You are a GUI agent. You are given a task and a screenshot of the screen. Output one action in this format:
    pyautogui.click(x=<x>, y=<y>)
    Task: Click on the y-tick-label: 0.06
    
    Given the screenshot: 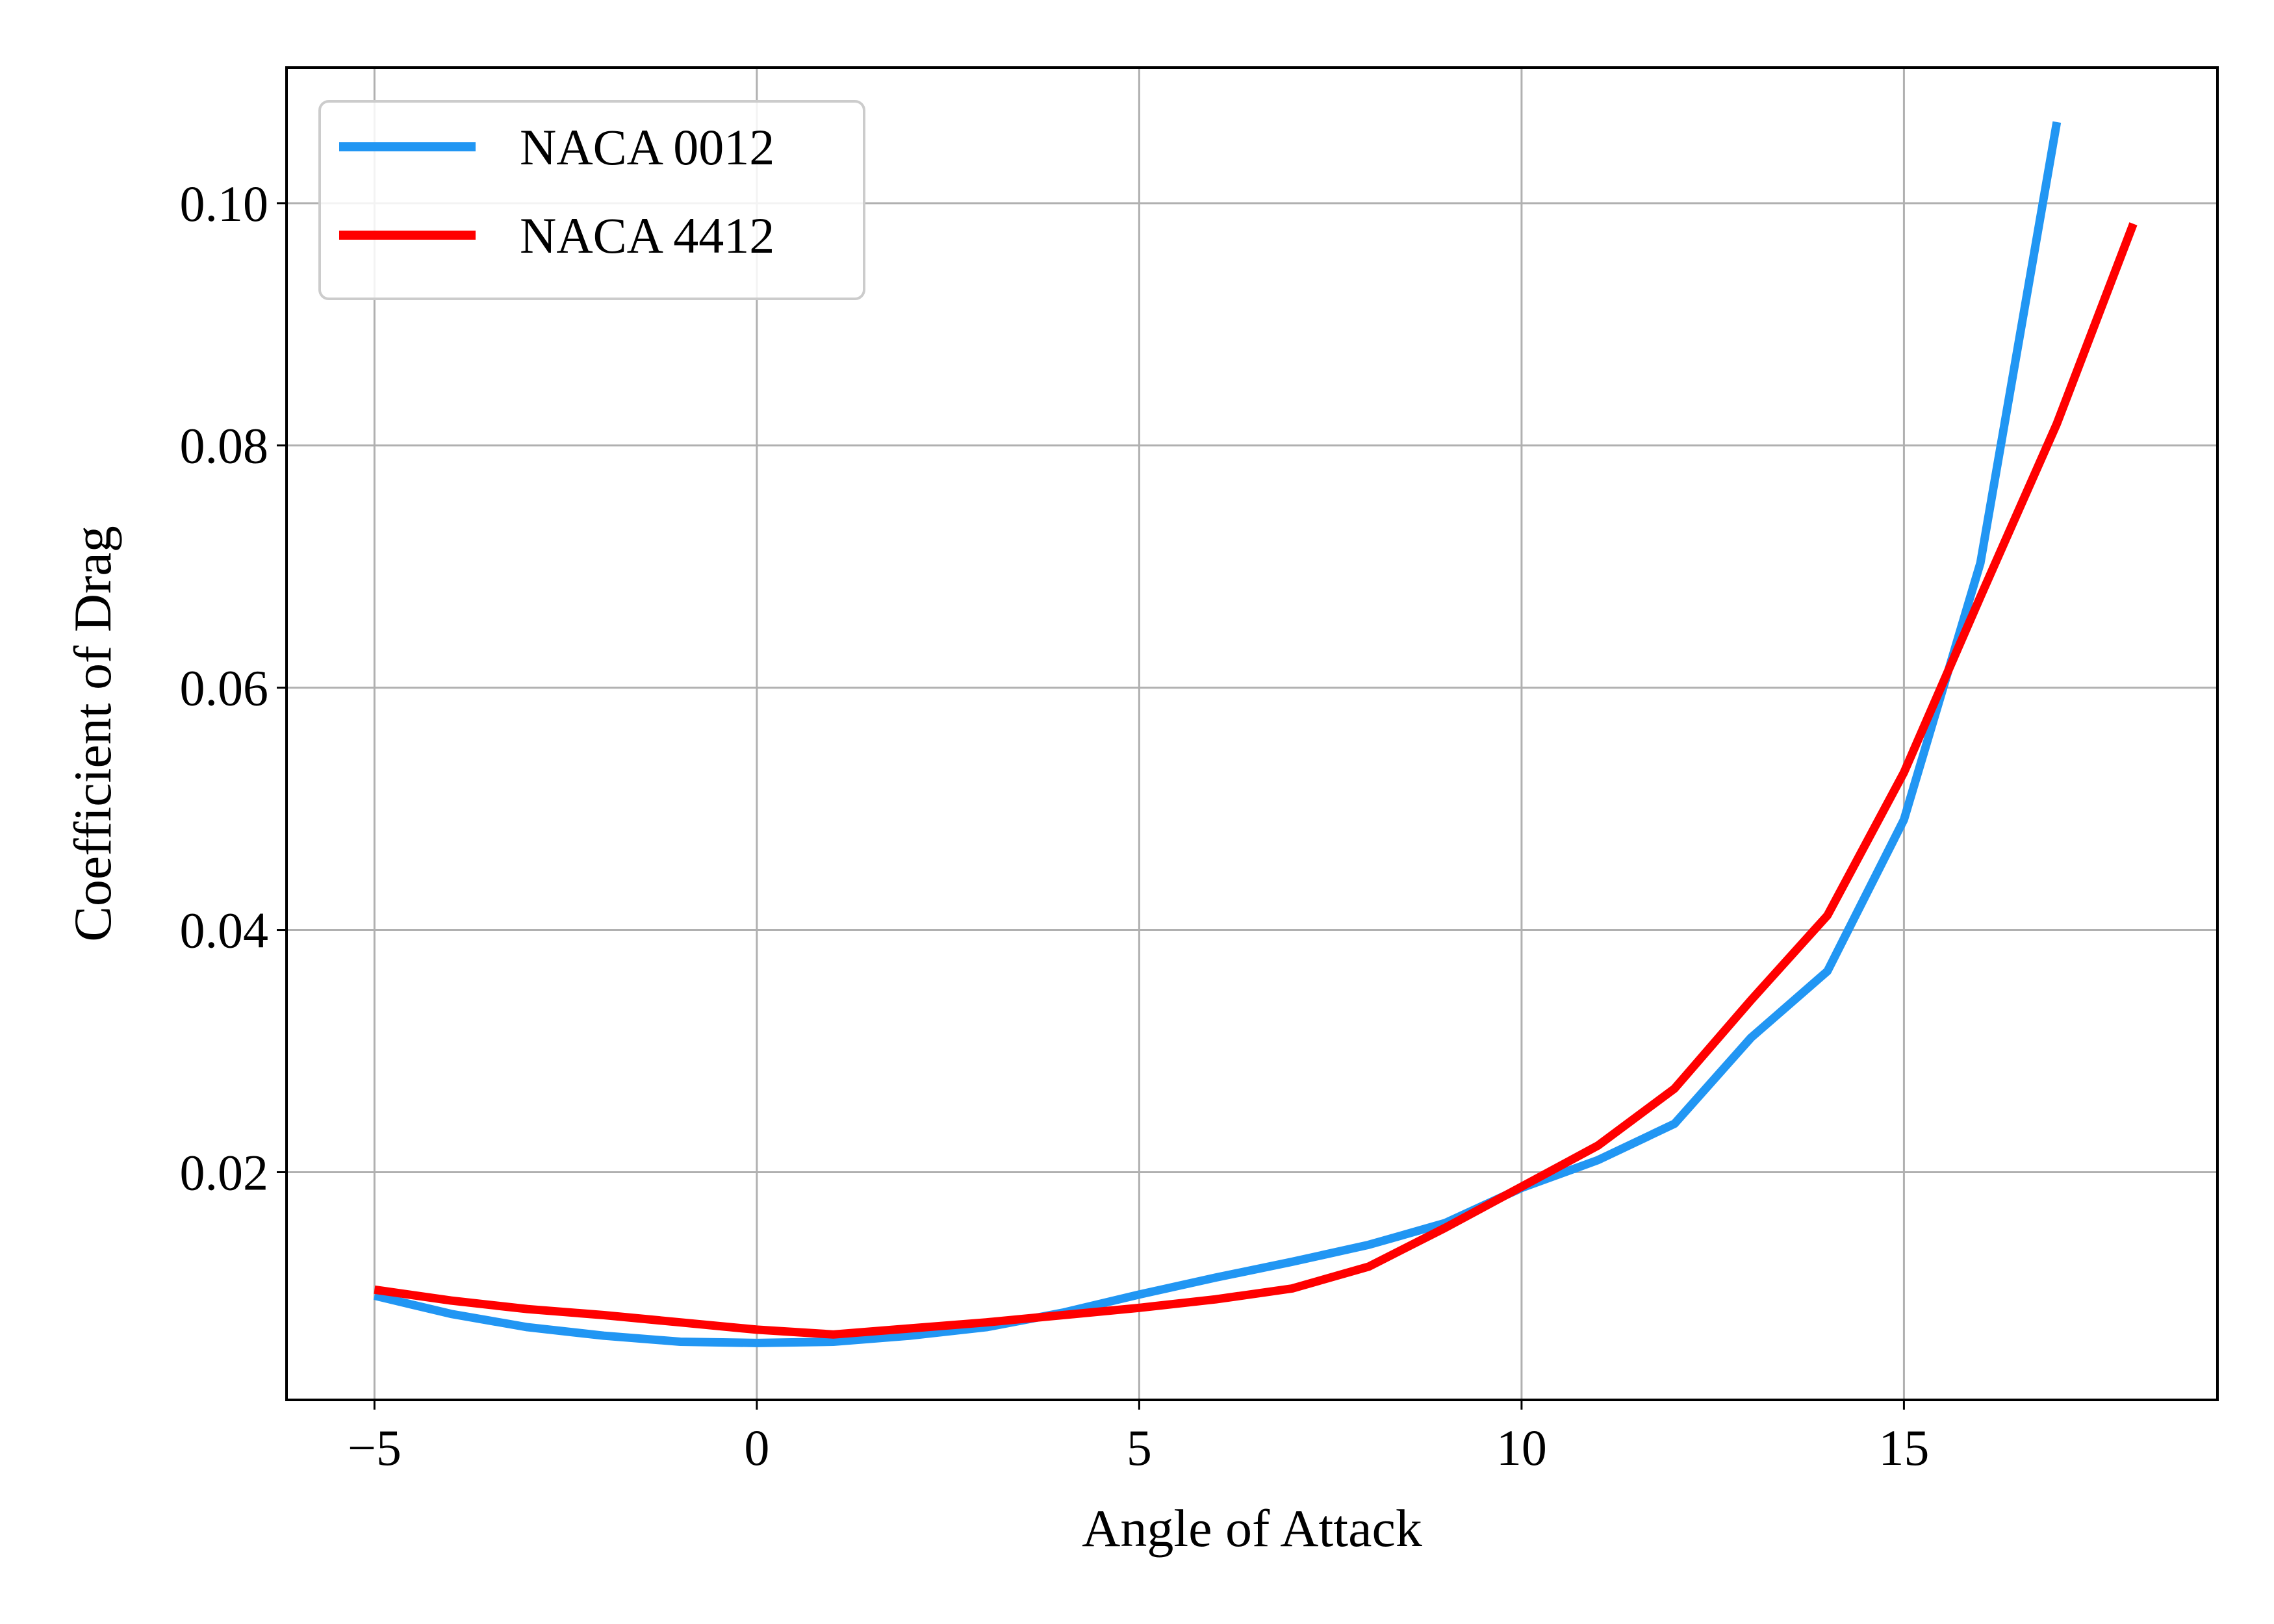 What is the action you would take?
    pyautogui.click(x=224, y=688)
    